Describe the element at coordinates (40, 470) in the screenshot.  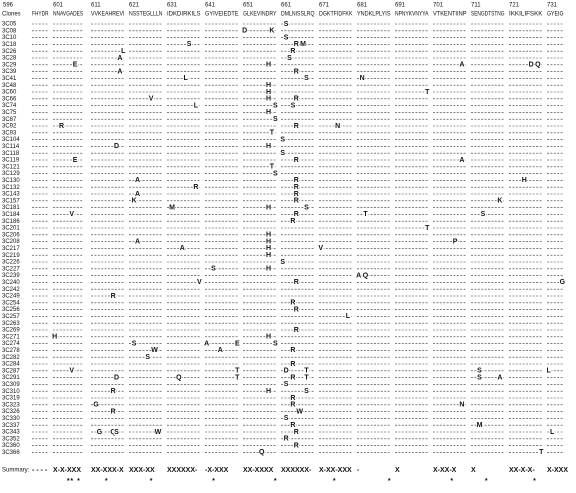
I see `summary-block: - - - -` at that location.